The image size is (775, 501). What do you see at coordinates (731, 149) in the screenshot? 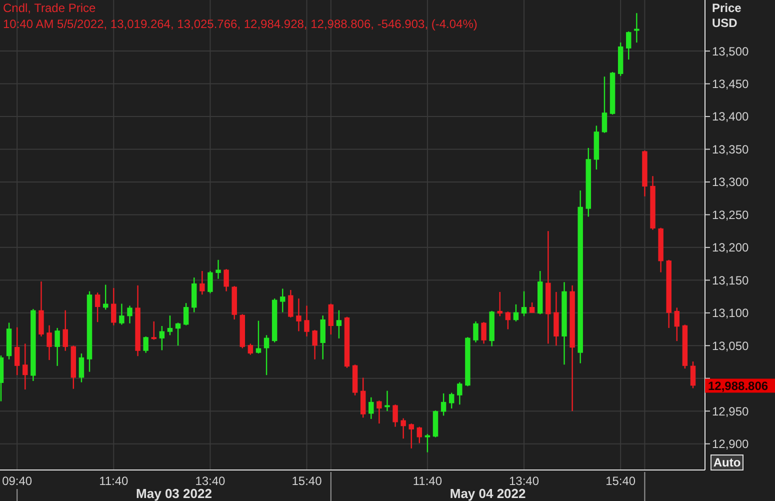
I see `y-tick-label: 13,350` at bounding box center [731, 149].